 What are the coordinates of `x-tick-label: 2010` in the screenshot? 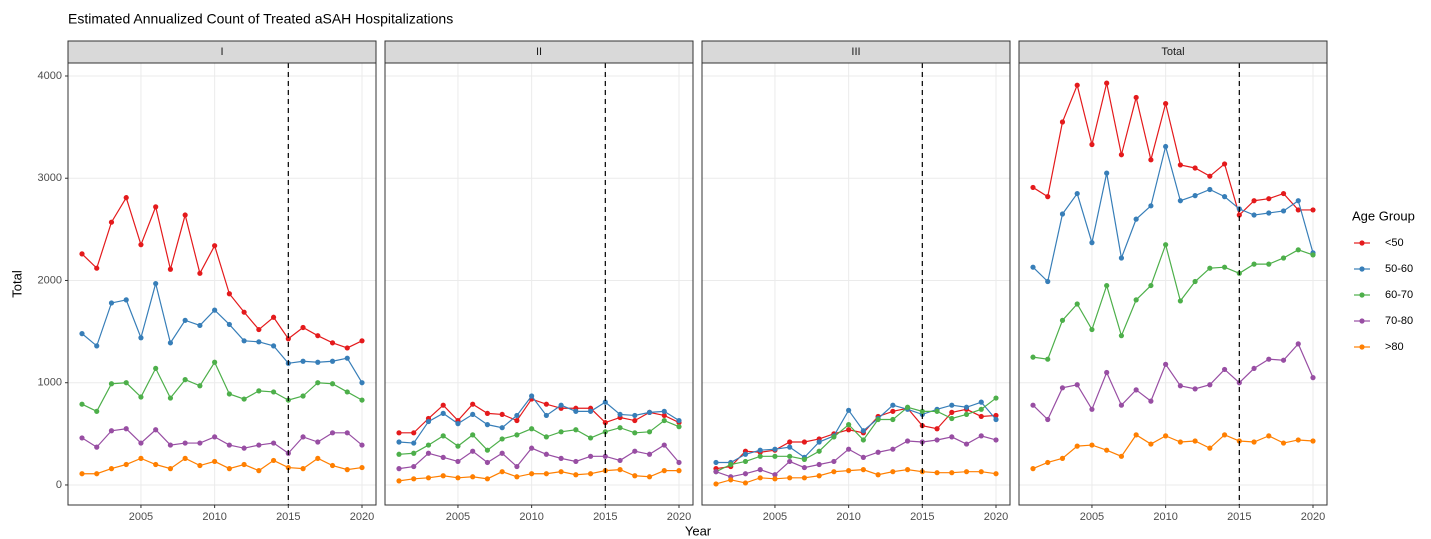 It's located at (848, 517).